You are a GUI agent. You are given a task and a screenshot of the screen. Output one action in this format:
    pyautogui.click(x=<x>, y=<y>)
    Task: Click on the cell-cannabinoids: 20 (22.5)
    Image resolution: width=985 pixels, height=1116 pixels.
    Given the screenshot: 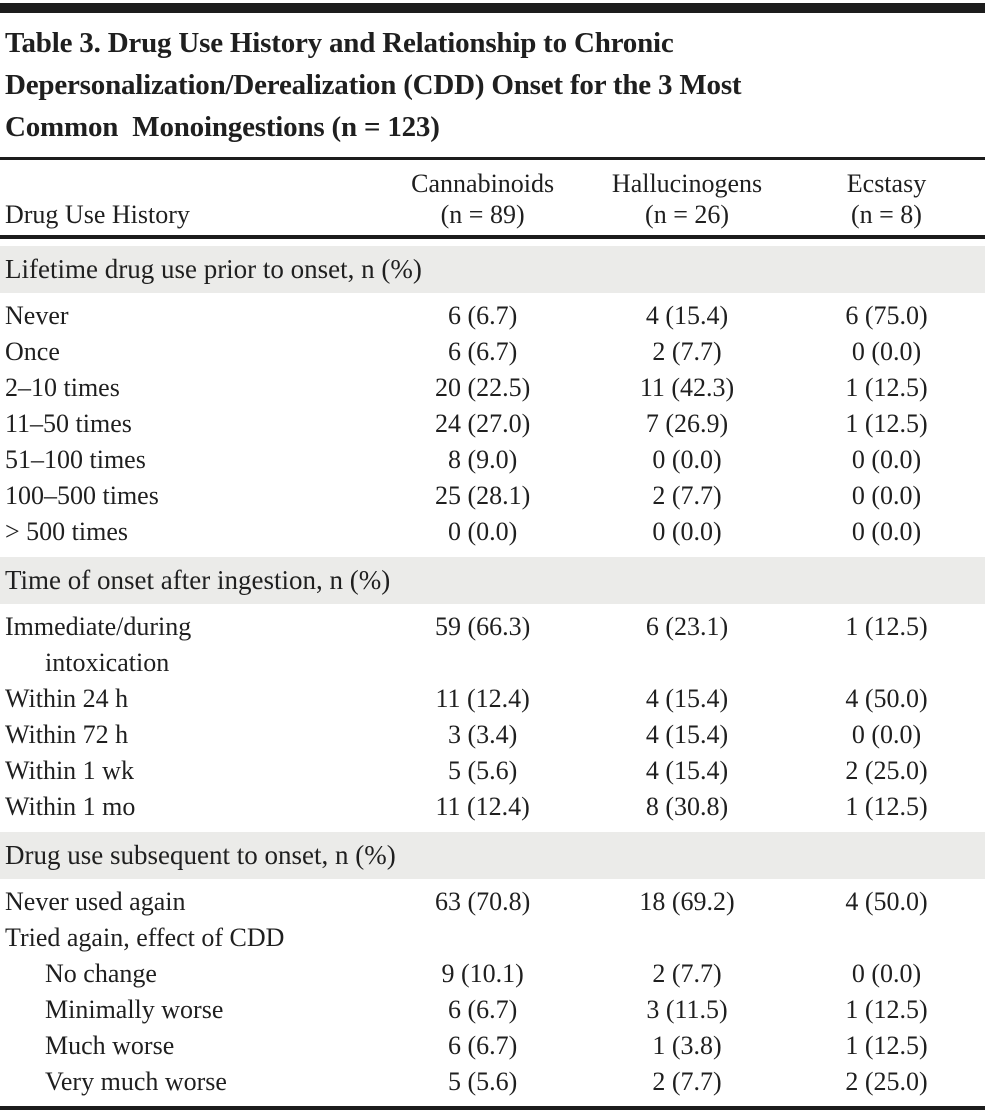 What is the action you would take?
    pyautogui.click(x=482, y=387)
    